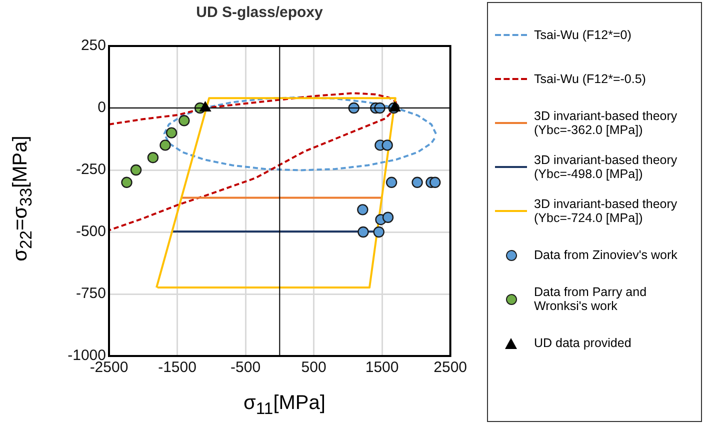  Describe the element at coordinates (382, 367) in the screenshot. I see `x-tick-label: 1500` at that location.